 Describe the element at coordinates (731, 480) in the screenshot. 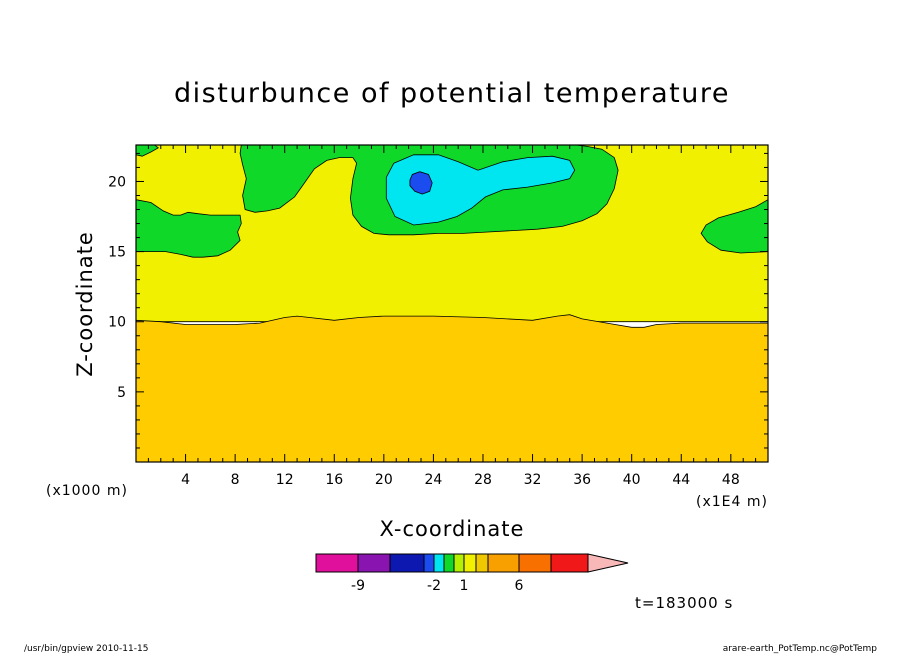

I see `x-tick-label: 48` at that location.